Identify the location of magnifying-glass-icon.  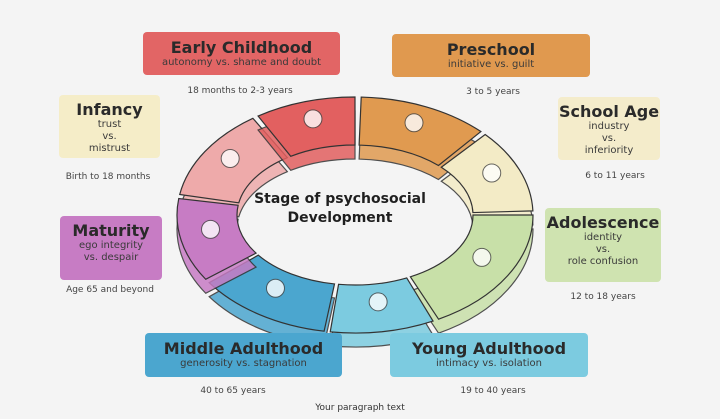
(414, 123).